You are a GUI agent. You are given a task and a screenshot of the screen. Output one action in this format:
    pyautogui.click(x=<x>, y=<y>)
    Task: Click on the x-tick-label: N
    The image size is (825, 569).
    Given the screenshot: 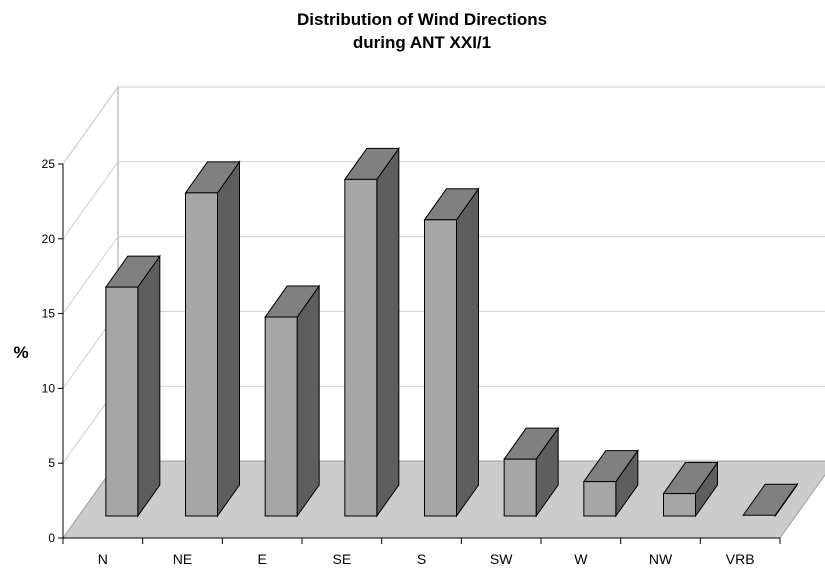 What is the action you would take?
    pyautogui.click(x=103, y=559)
    